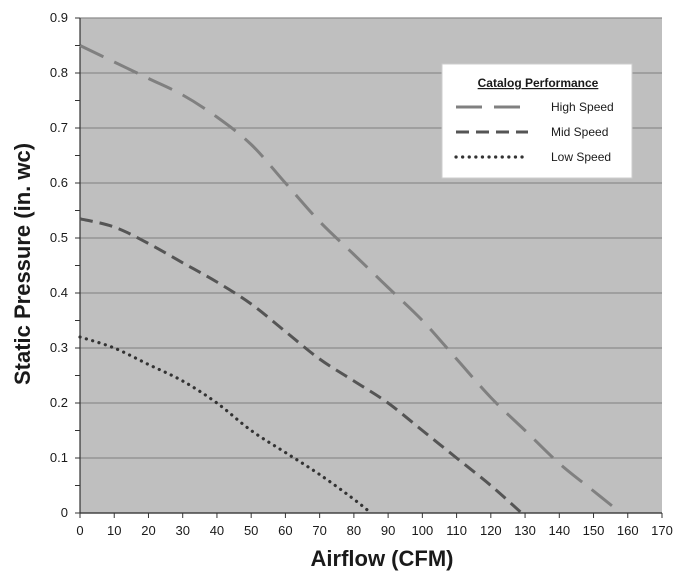  What do you see at coordinates (59, 292) in the screenshot?
I see `y-tick-label: 0.4` at bounding box center [59, 292].